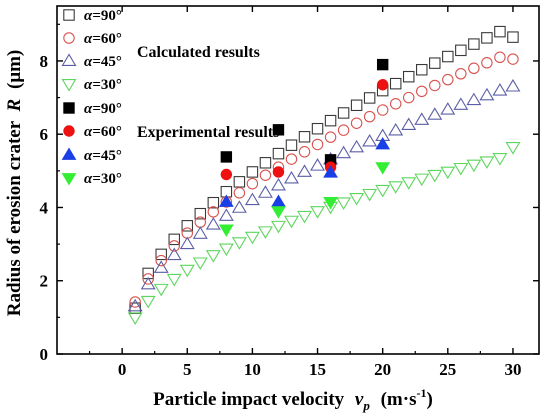 The height and width of the screenshot is (420, 550). I want to click on x-axis-title-text: Particle impact velocity, so click(248, 399).